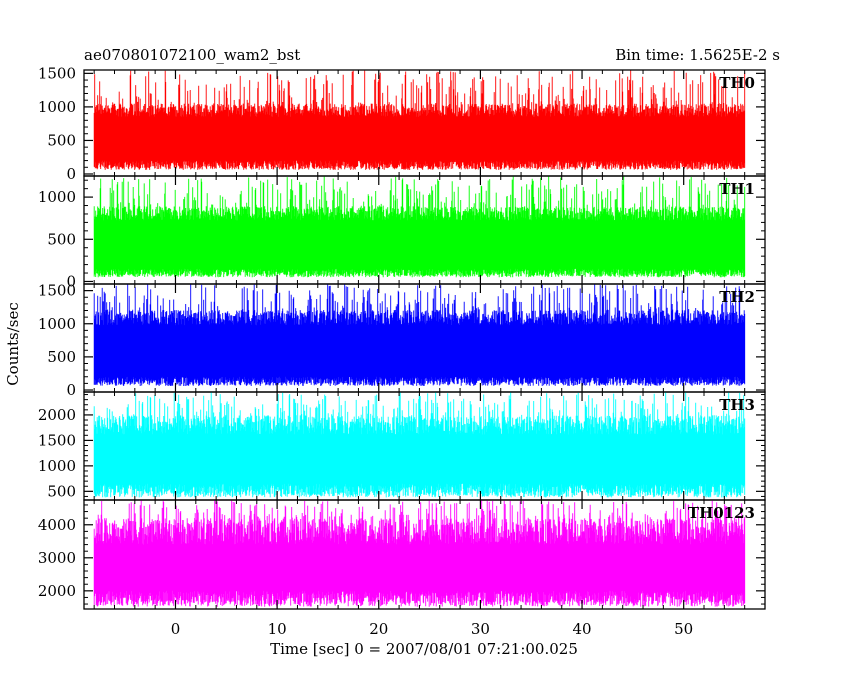  Describe the element at coordinates (737, 297) in the screenshot. I see `panel-label: TH2` at that location.